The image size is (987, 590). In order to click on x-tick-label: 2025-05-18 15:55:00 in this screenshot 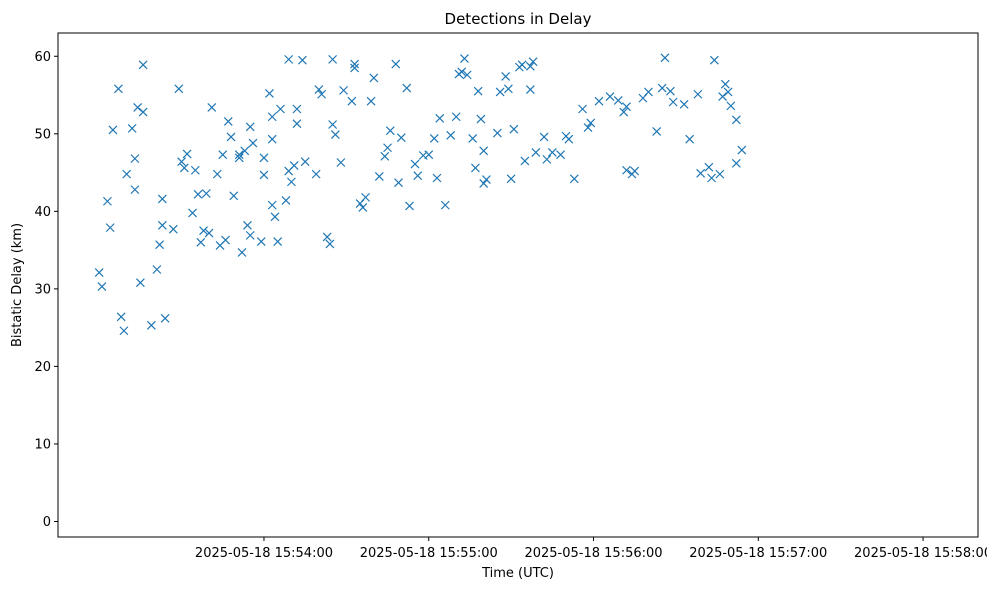, I will do `click(429, 553)`.